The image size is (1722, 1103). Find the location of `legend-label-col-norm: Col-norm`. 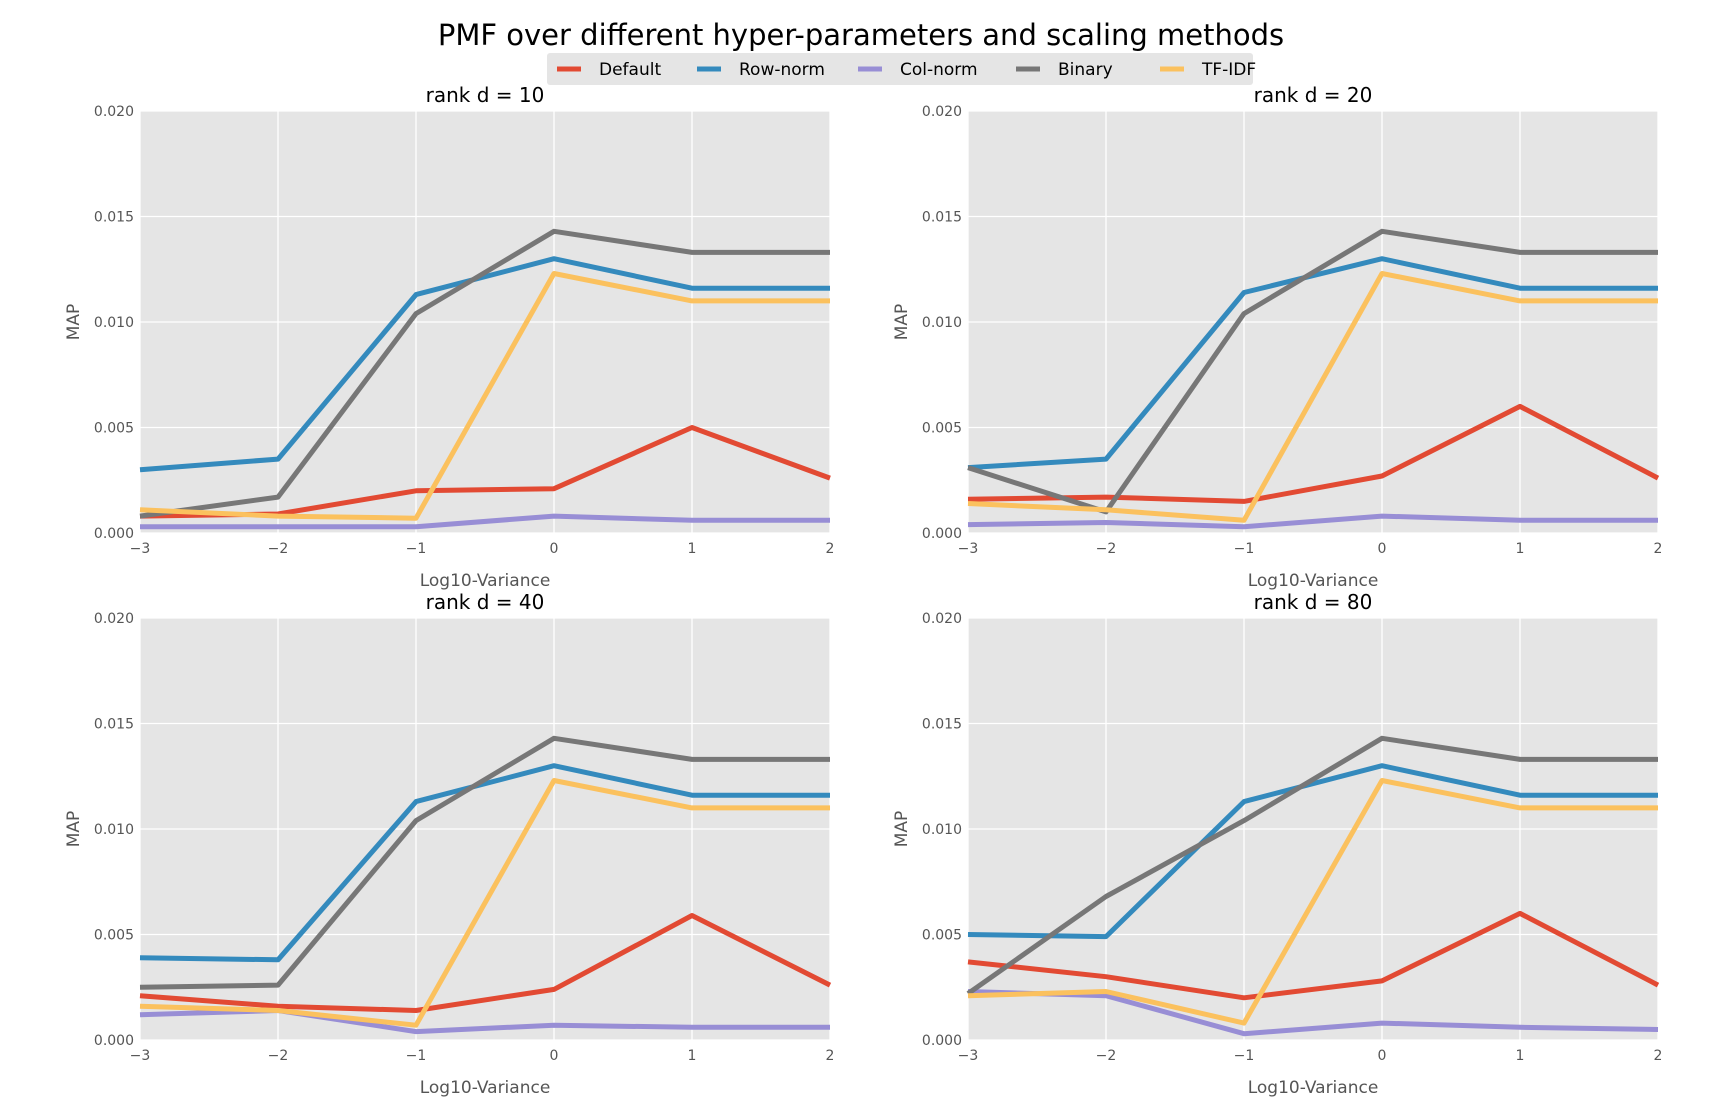

legend-label-col-norm: Col-norm is located at coordinates (939, 70).